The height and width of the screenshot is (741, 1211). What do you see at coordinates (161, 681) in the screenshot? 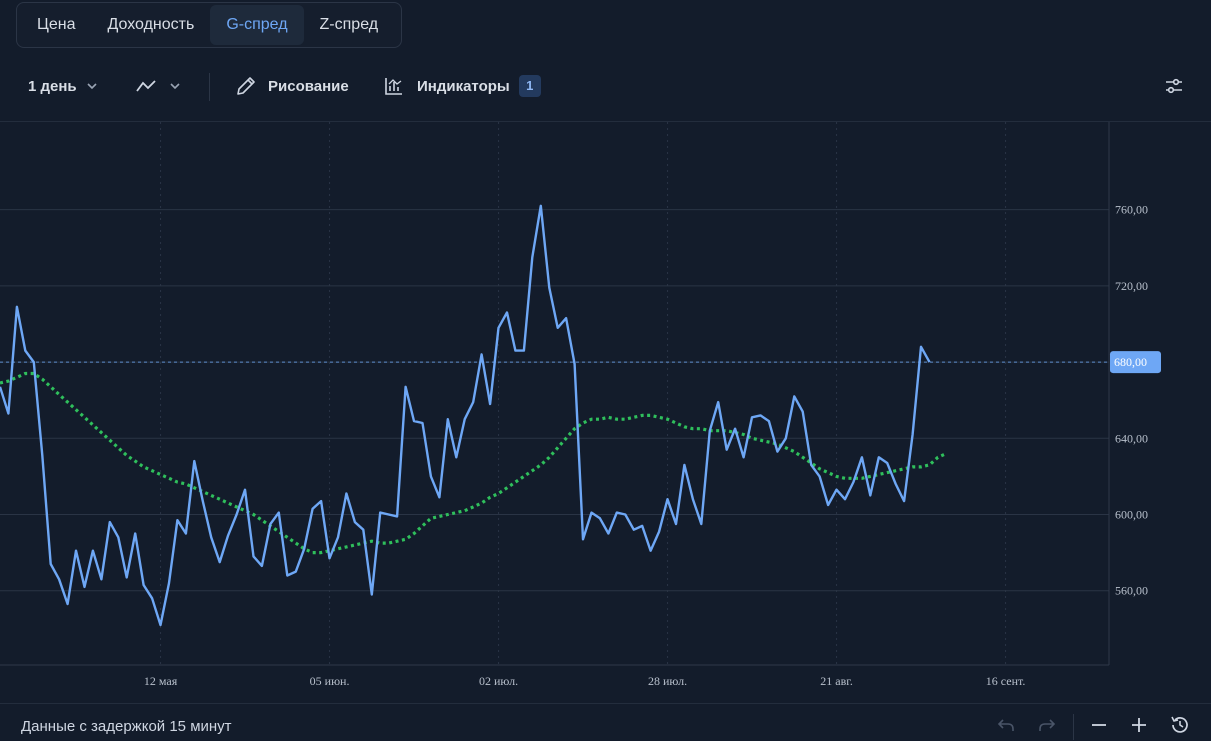
I see `x-tick-label: 12 мая` at bounding box center [161, 681].